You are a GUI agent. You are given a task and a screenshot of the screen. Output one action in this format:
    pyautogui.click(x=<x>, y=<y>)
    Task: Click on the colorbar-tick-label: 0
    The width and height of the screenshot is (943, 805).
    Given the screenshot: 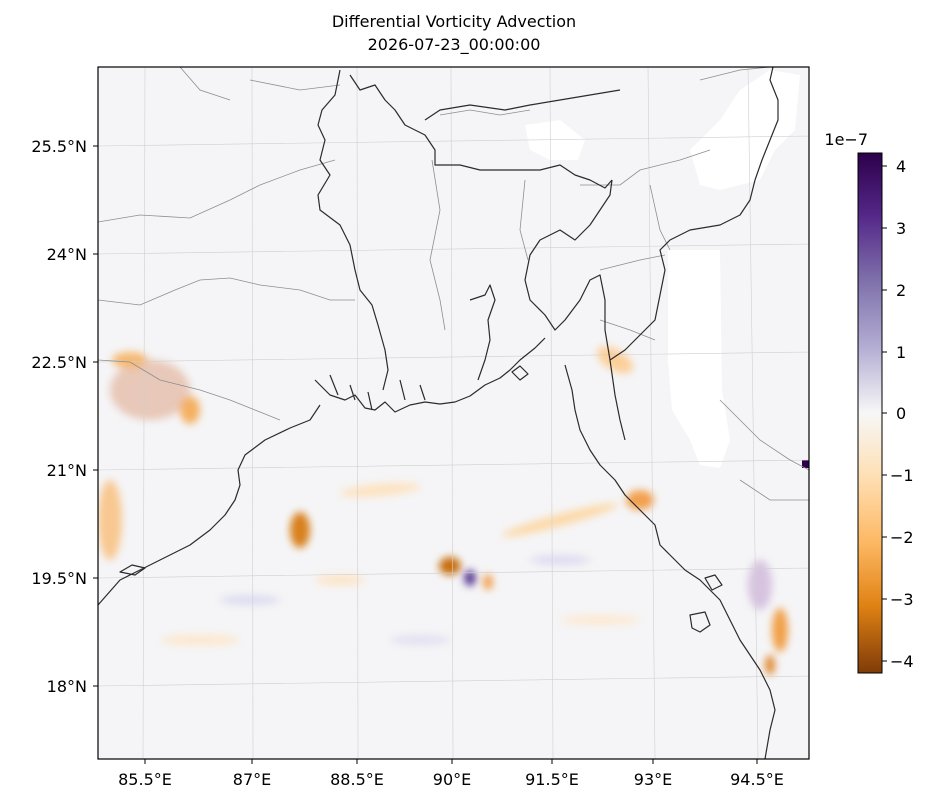 What is the action you would take?
    pyautogui.click(x=901, y=413)
    